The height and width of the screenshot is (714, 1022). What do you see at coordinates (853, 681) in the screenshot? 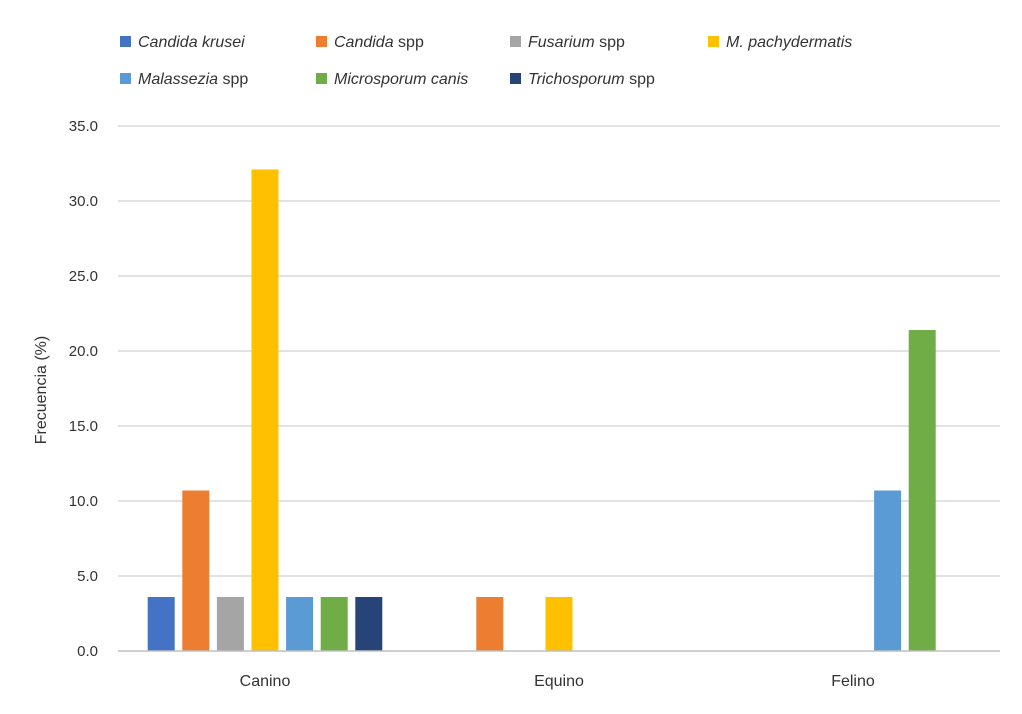
I see `x-category-label: Felino` at bounding box center [853, 681].